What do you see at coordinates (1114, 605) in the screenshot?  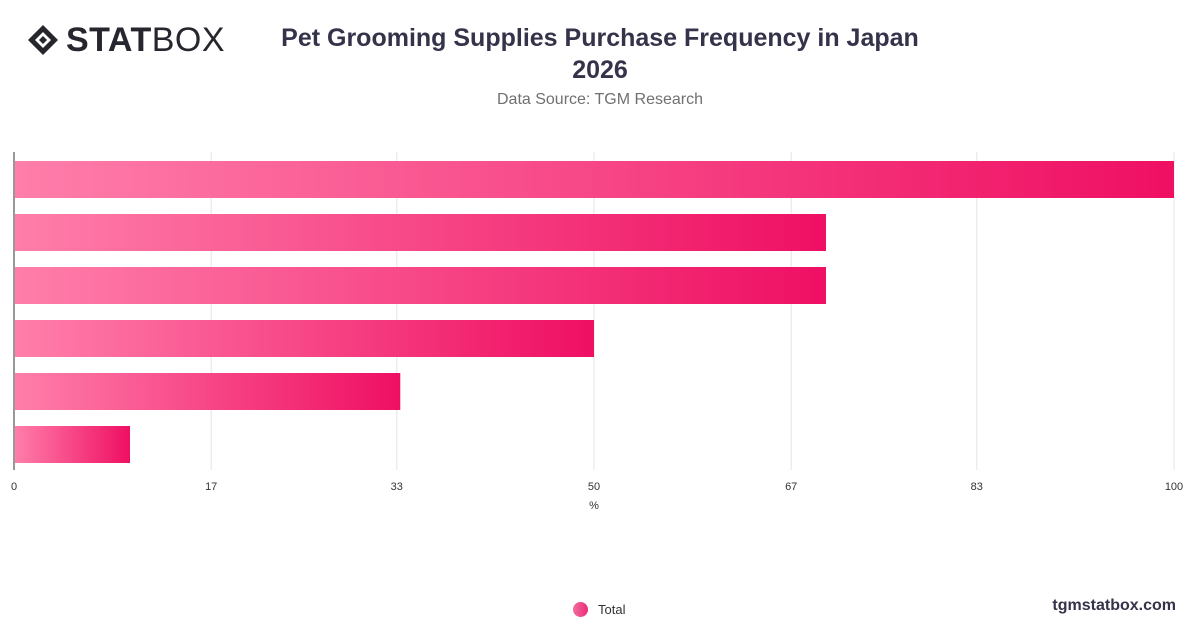 I see `site-url: tgmstatbox.com` at bounding box center [1114, 605].